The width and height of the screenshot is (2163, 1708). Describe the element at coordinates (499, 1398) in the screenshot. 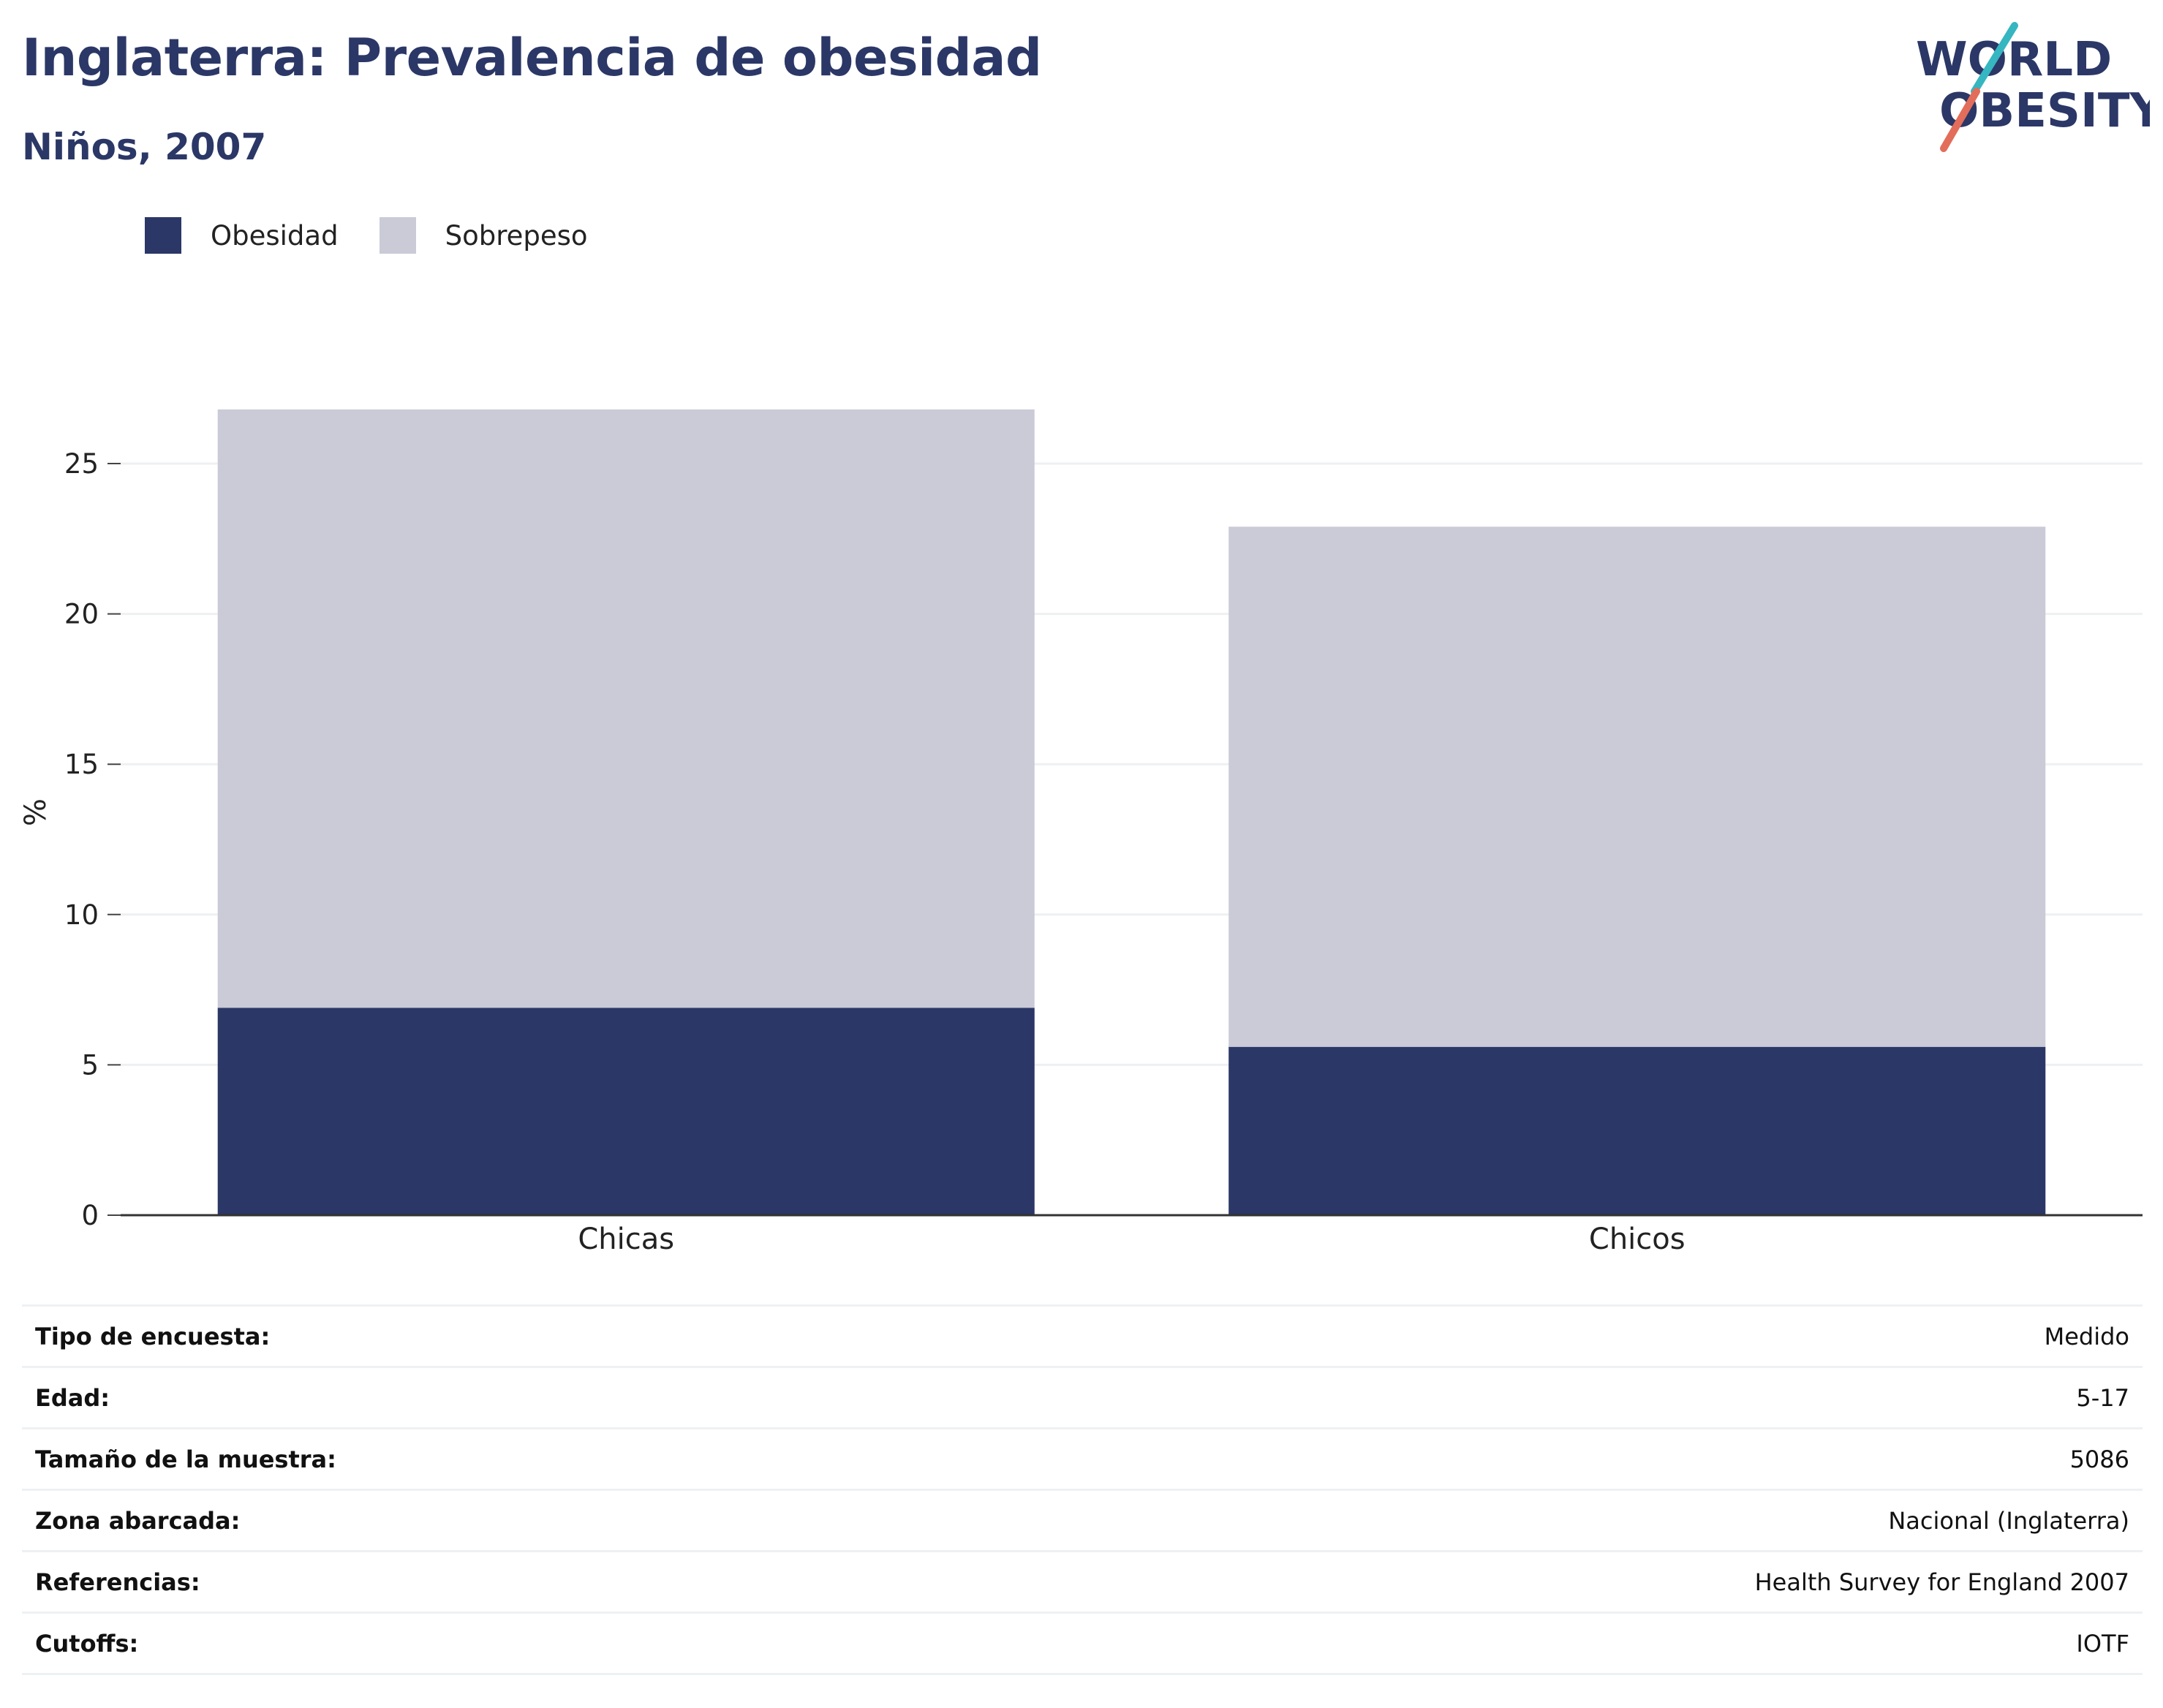

I see `info-key: Edad:` at that location.